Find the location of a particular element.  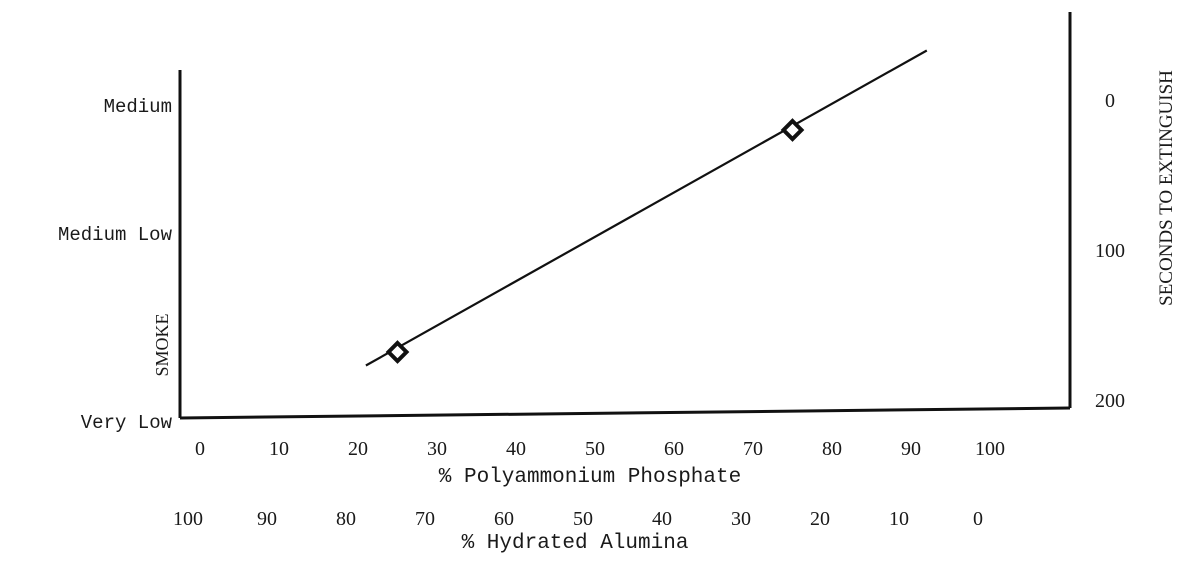

x-tick-labels-secondary: 100 90 80 70 60 50 40 30 20 10 0 is located at coordinates (578, 519).